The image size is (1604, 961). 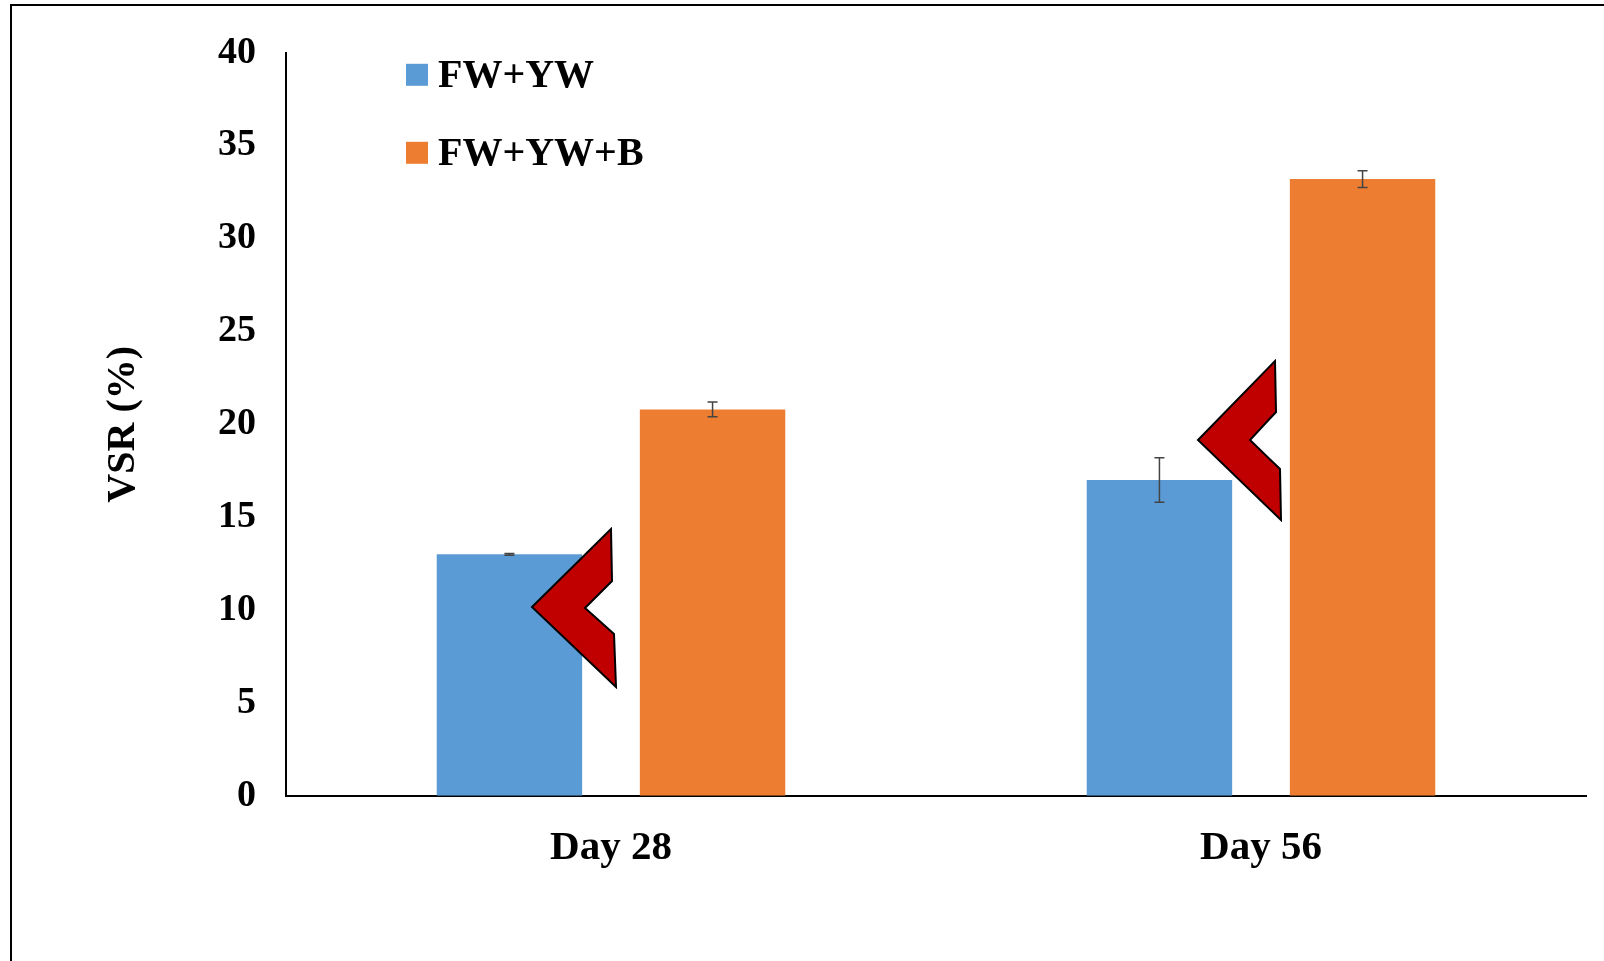 I want to click on x-tick-label: Day 28, so click(x=611, y=844).